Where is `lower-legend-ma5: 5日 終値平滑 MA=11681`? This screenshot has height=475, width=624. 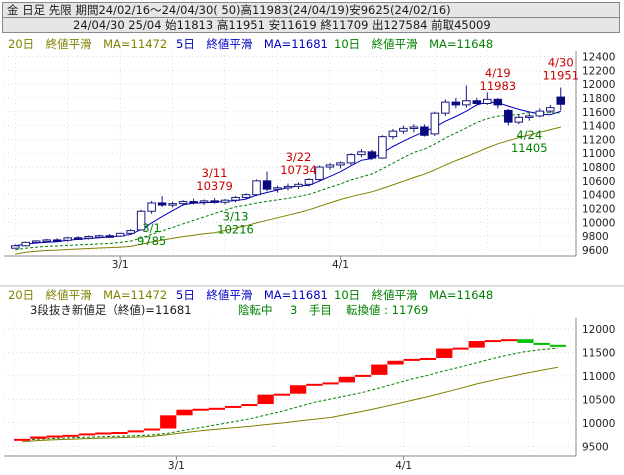
lower-legend-ma5: 5日 終値平滑 MA=11681 is located at coordinates (252, 295).